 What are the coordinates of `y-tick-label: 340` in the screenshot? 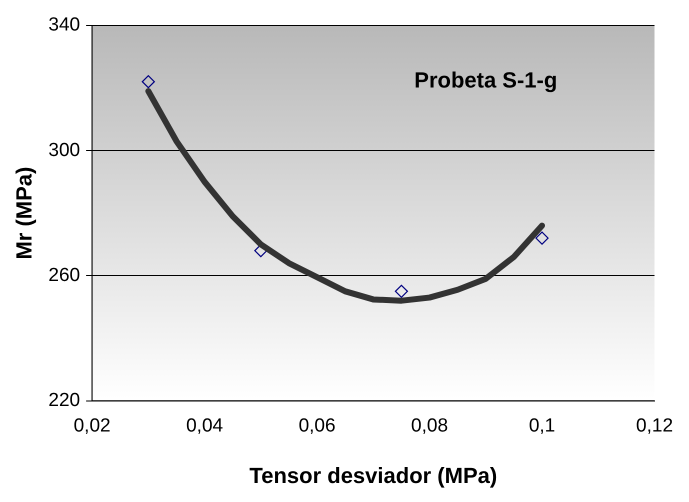 It's located at (64, 25).